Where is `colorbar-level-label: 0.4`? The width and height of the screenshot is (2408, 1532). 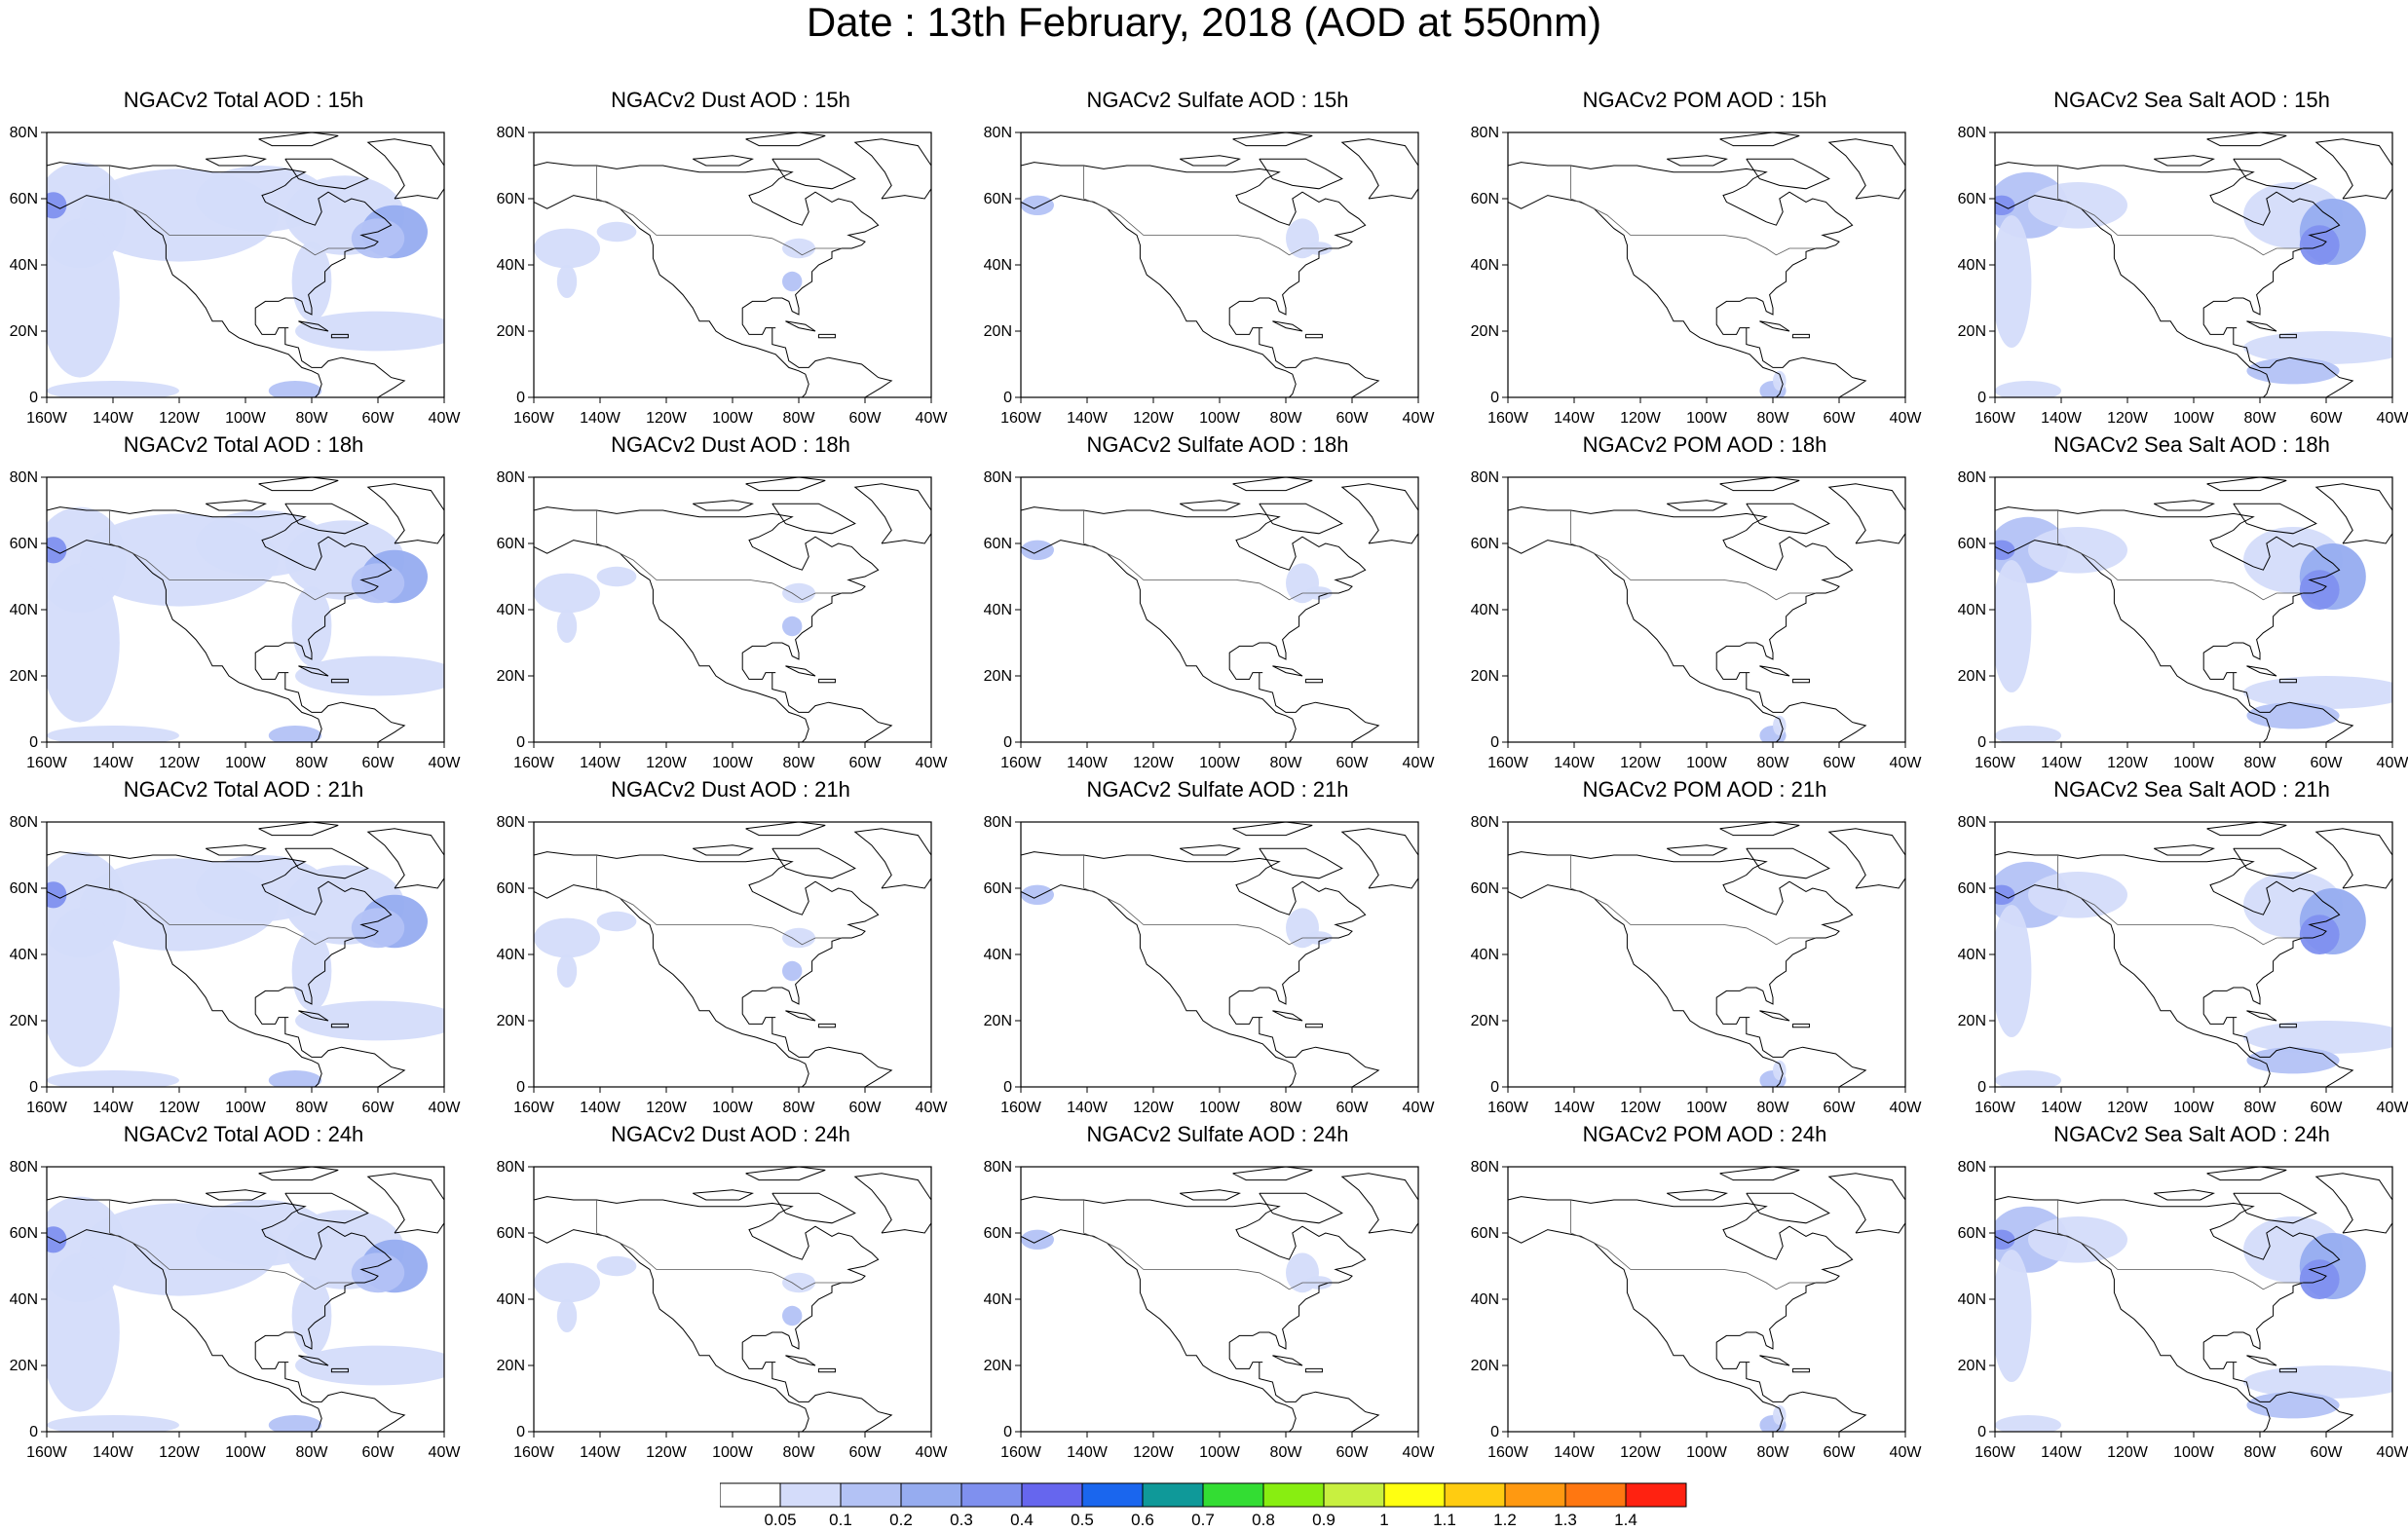
colorbar-level-label: 0.4 is located at coordinates (1022, 1519).